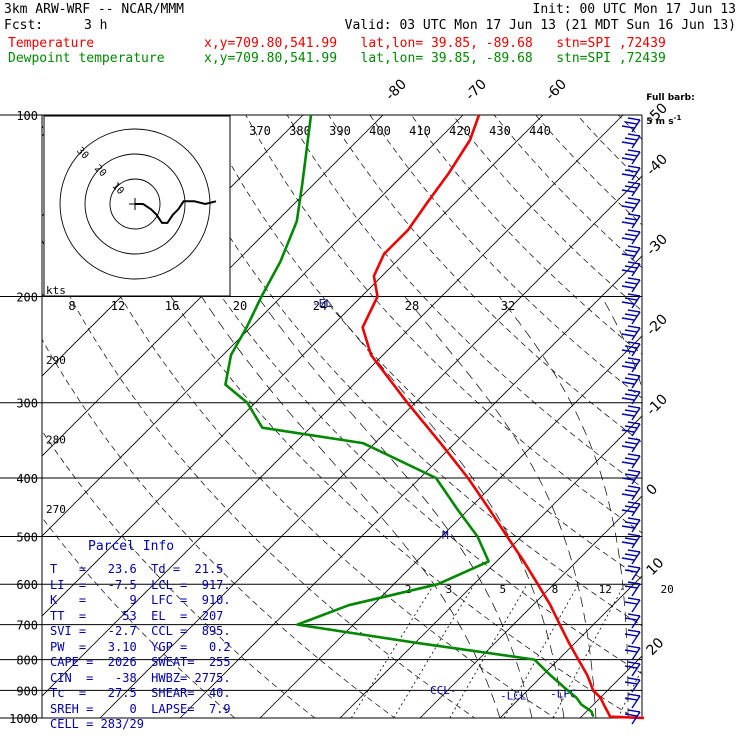 This screenshot has height=740, width=740. I want to click on isotherm-label: 0, so click(653, 490).